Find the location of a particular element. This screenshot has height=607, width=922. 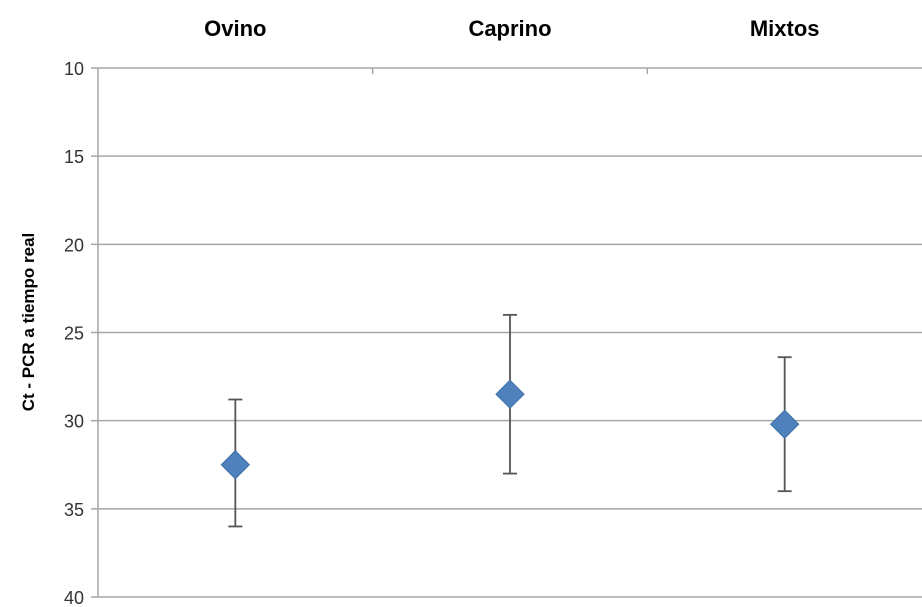

data-point-mixtos is located at coordinates (784, 424).